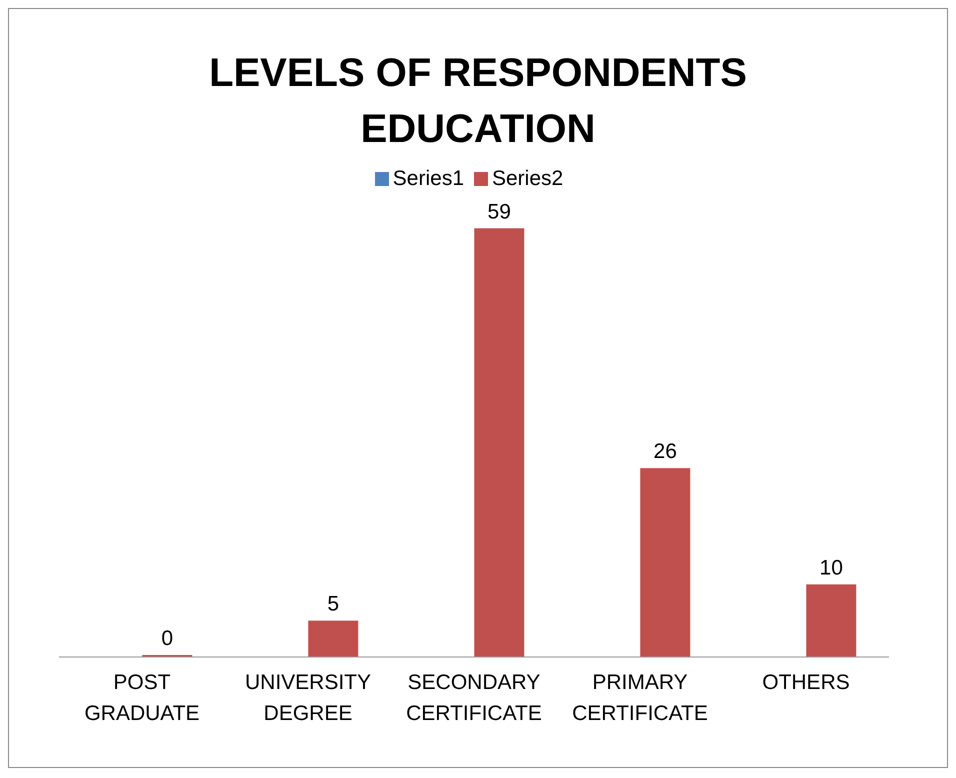 Image resolution: width=956 pixels, height=778 pixels. Describe the element at coordinates (308, 698) in the screenshot. I see `x-tick-label: UNIVERSITY DEGREE` at that location.